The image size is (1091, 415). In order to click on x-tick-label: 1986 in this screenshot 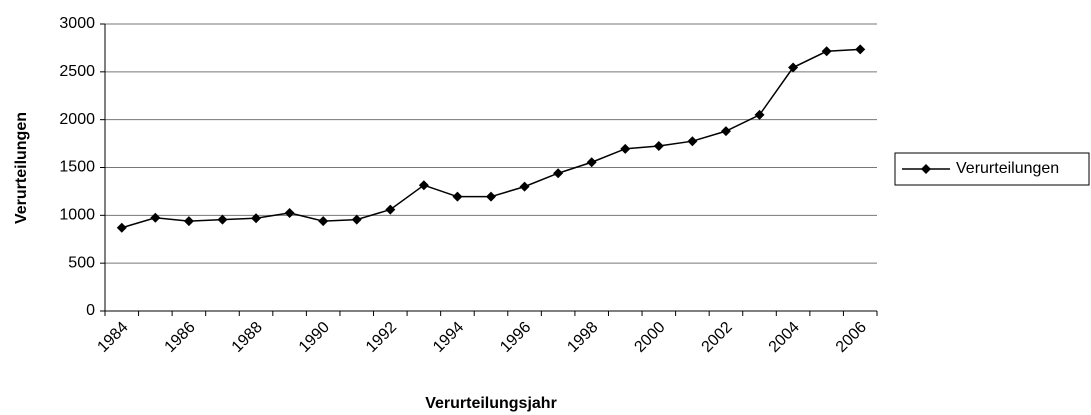, I will do `click(180, 337)`.